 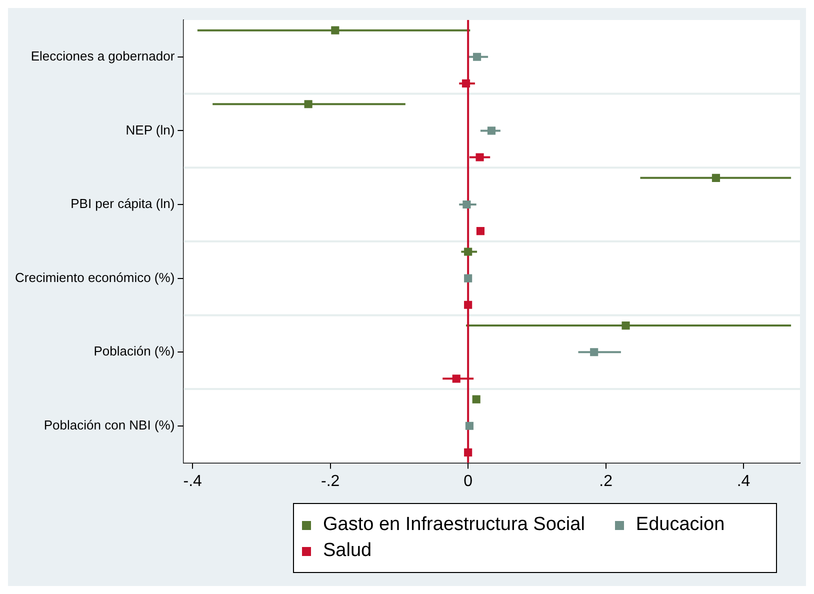 I want to click on x-tick-label: .2, so click(x=606, y=481).